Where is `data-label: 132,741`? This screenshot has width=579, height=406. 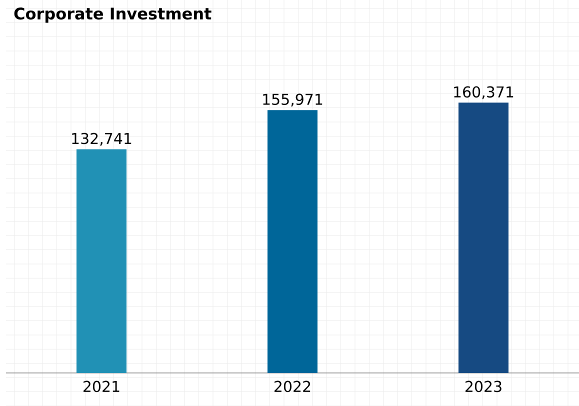 data-label: 132,741 is located at coordinates (102, 139).